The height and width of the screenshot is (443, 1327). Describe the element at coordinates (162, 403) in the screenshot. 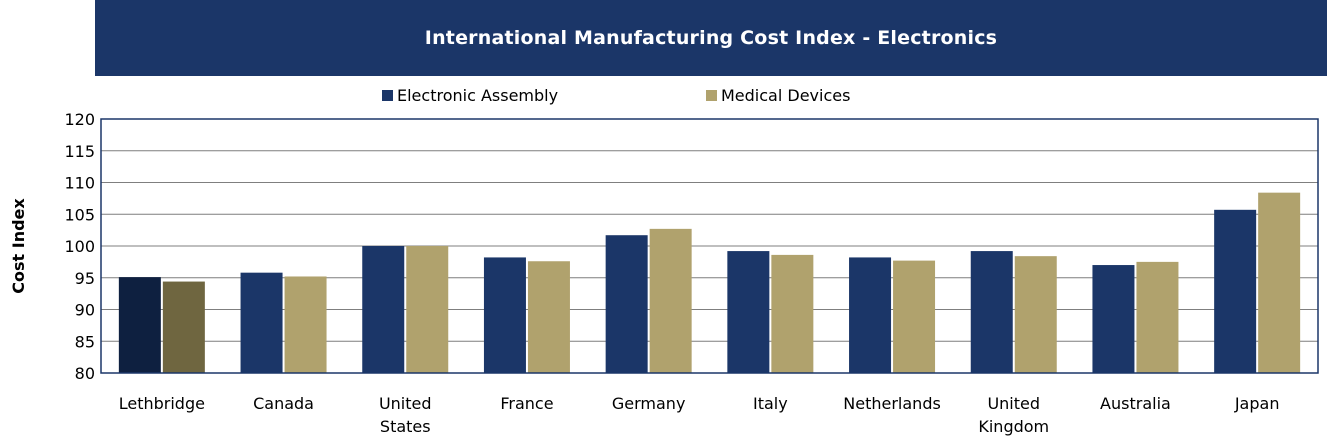

I see `x-category-label: Lethbridge` at that location.